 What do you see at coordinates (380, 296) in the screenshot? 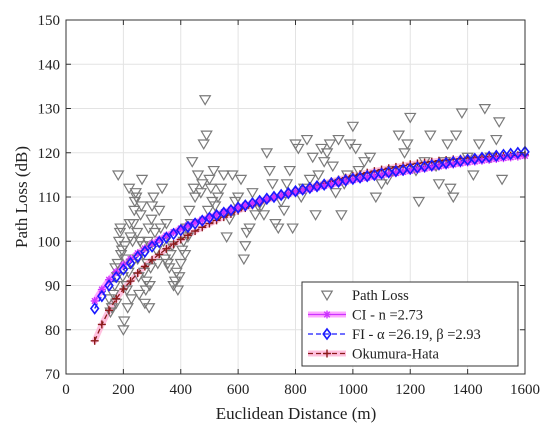
I see `legend-label: Path Loss` at bounding box center [380, 296].